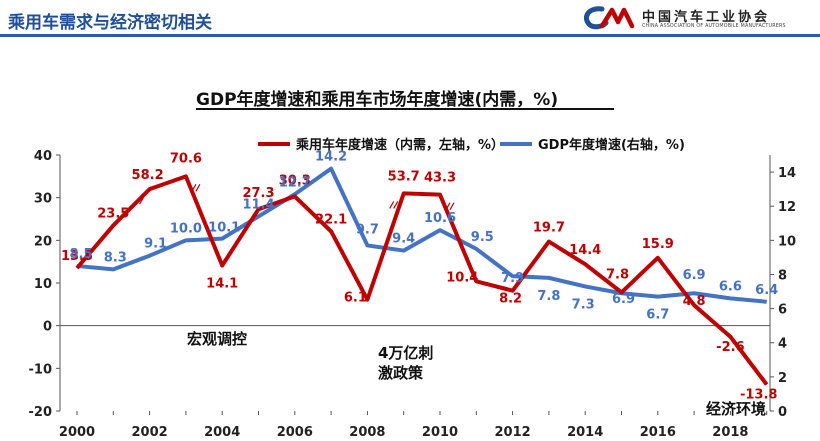  What do you see at coordinates (782, 310) in the screenshot?
I see `y-right-tick-label: 6` at bounding box center [782, 310].